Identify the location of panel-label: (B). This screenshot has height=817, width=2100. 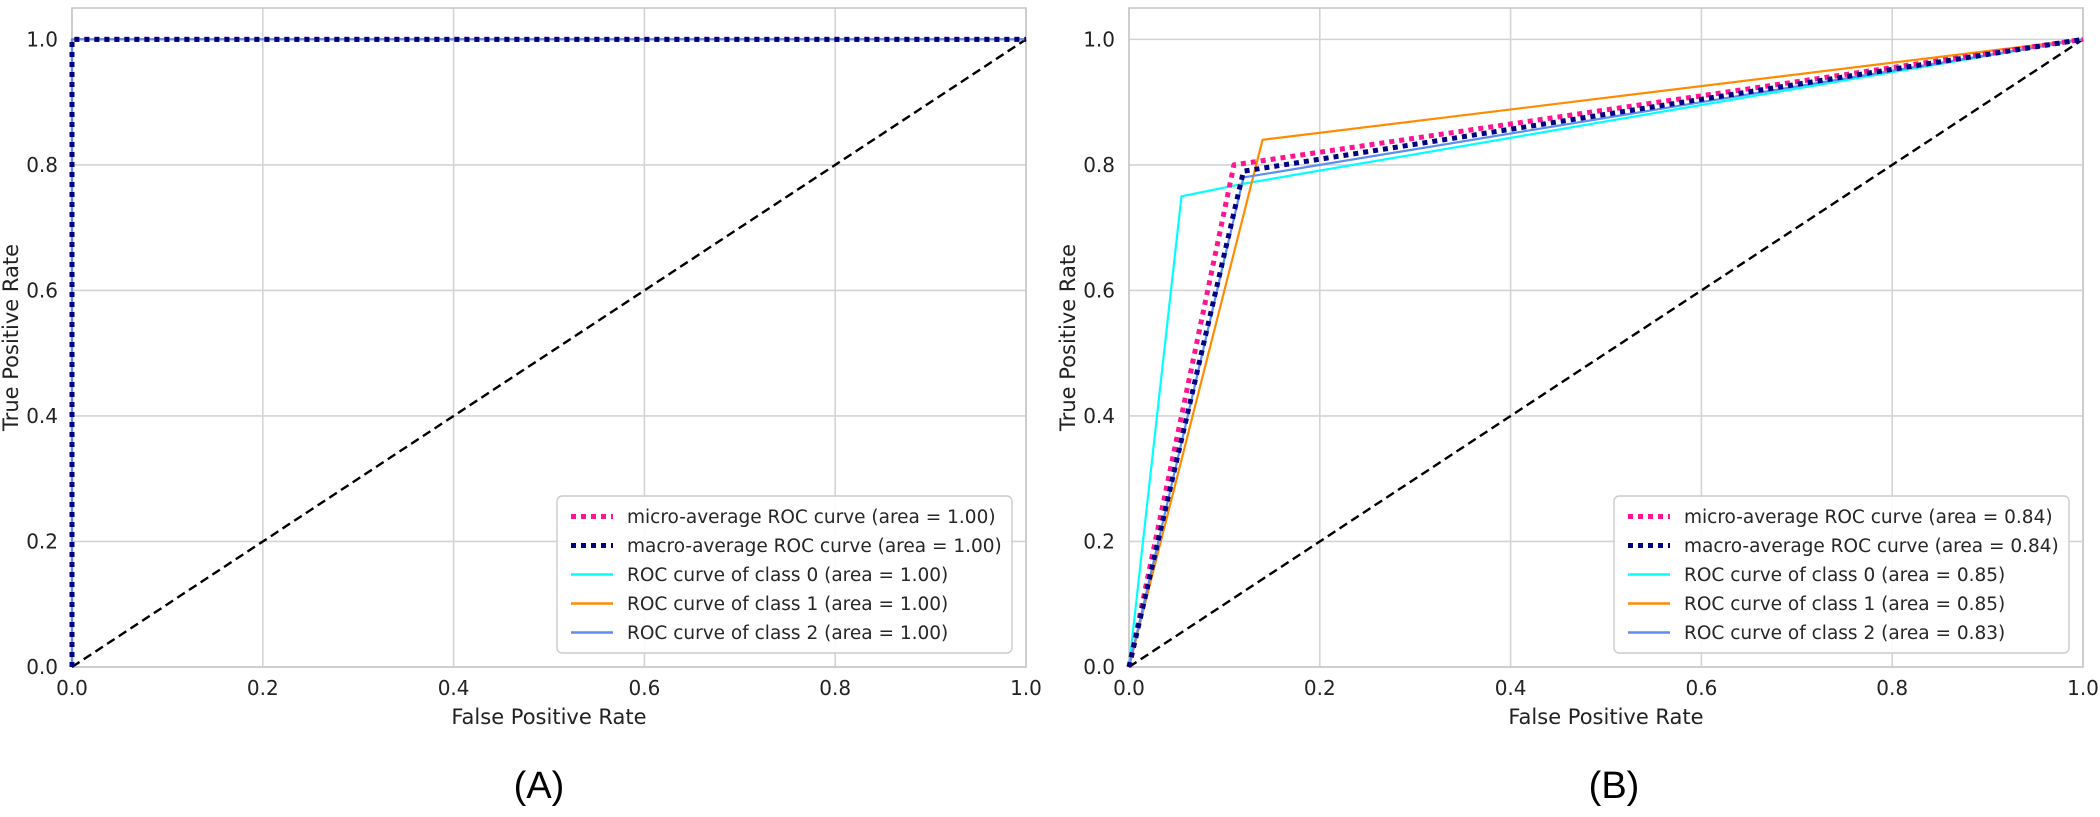
(1614, 786).